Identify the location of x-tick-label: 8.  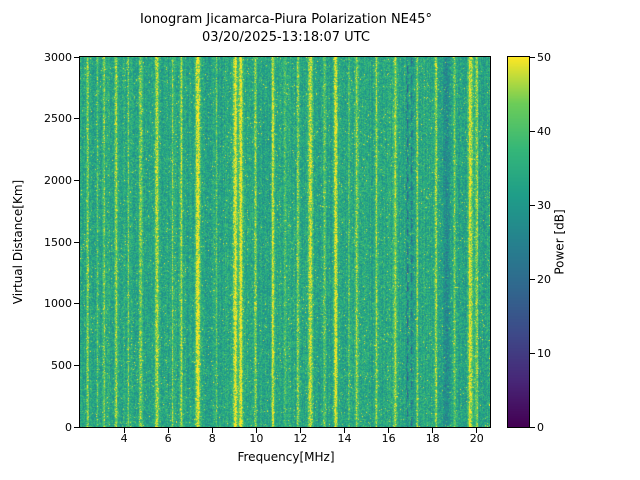
(212, 438).